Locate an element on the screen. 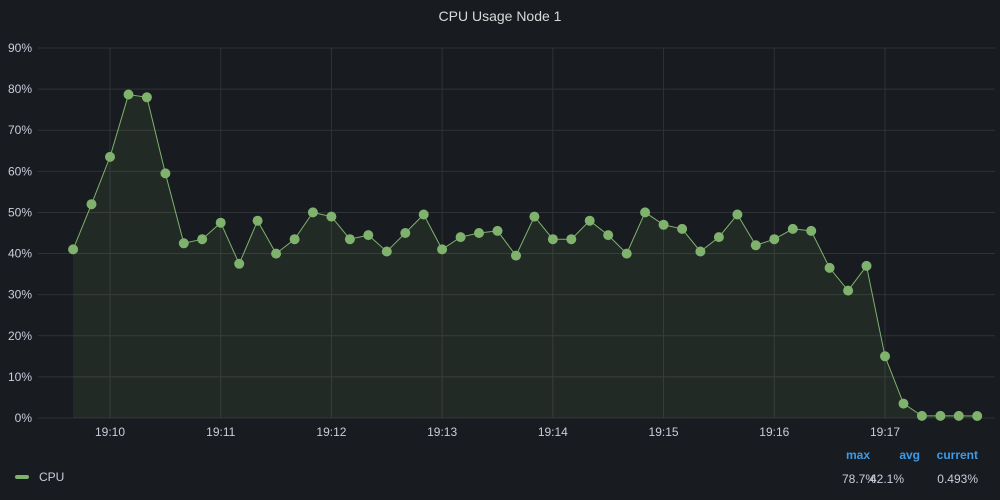  x-tick-label: 19:16 is located at coordinates (774, 432).